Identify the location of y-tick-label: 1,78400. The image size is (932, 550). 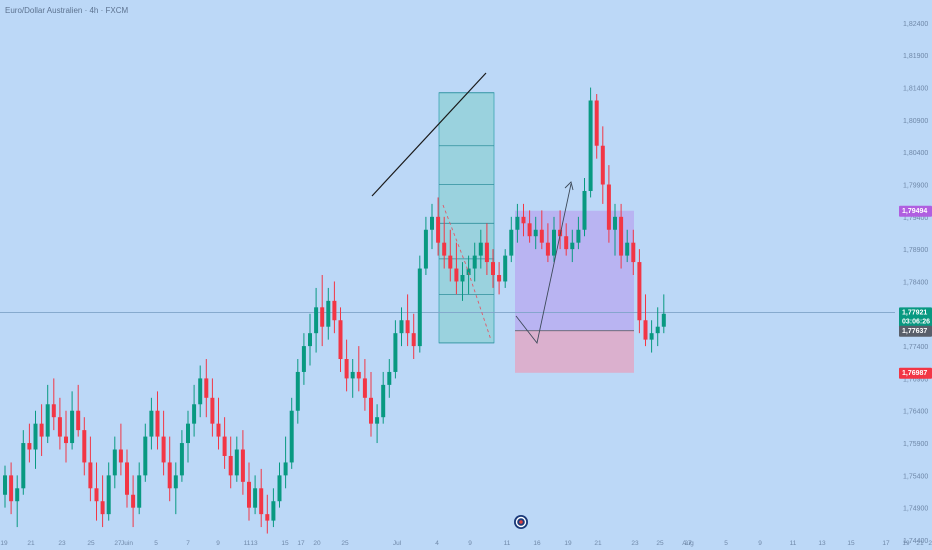
(915, 282).